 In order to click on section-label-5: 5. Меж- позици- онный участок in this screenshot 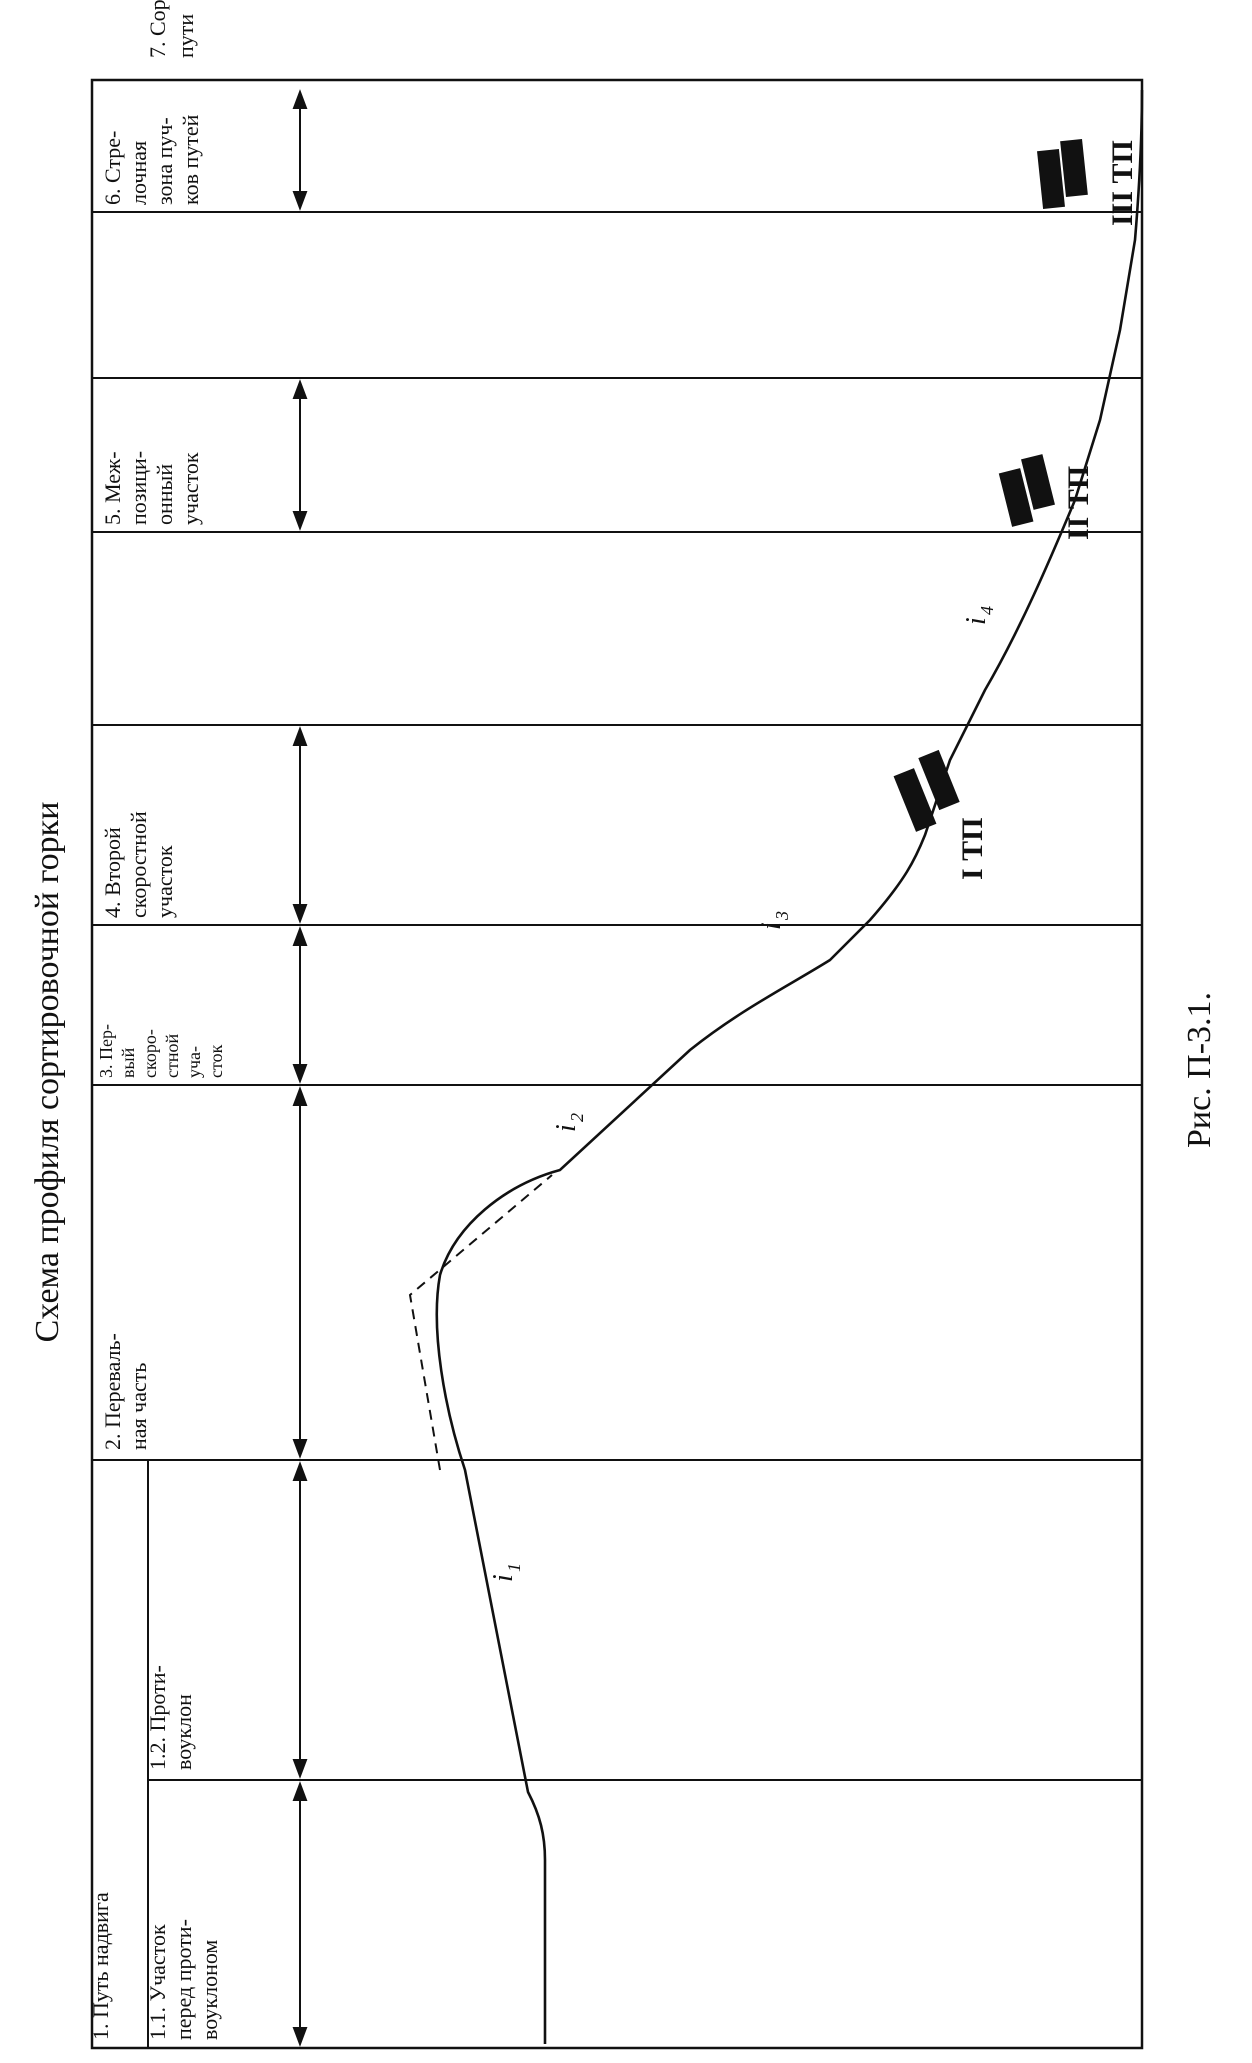, I will do `click(151, 485)`.